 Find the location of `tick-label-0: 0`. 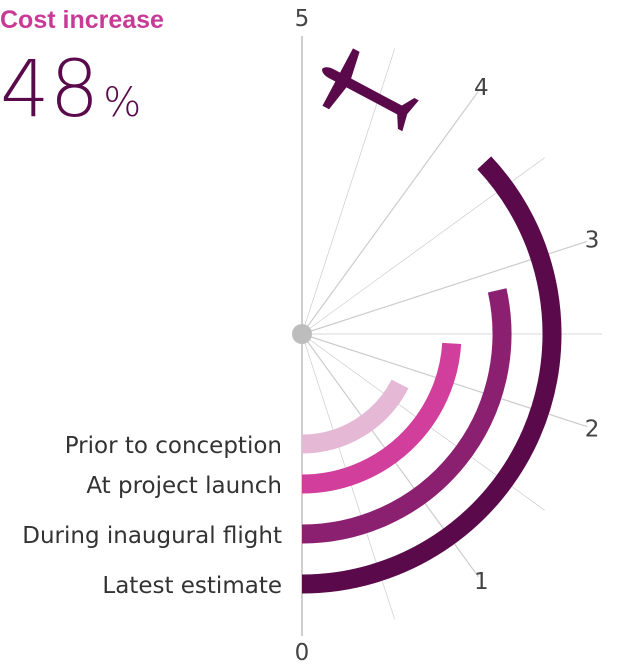

tick-label-0: 0 is located at coordinates (302, 653).